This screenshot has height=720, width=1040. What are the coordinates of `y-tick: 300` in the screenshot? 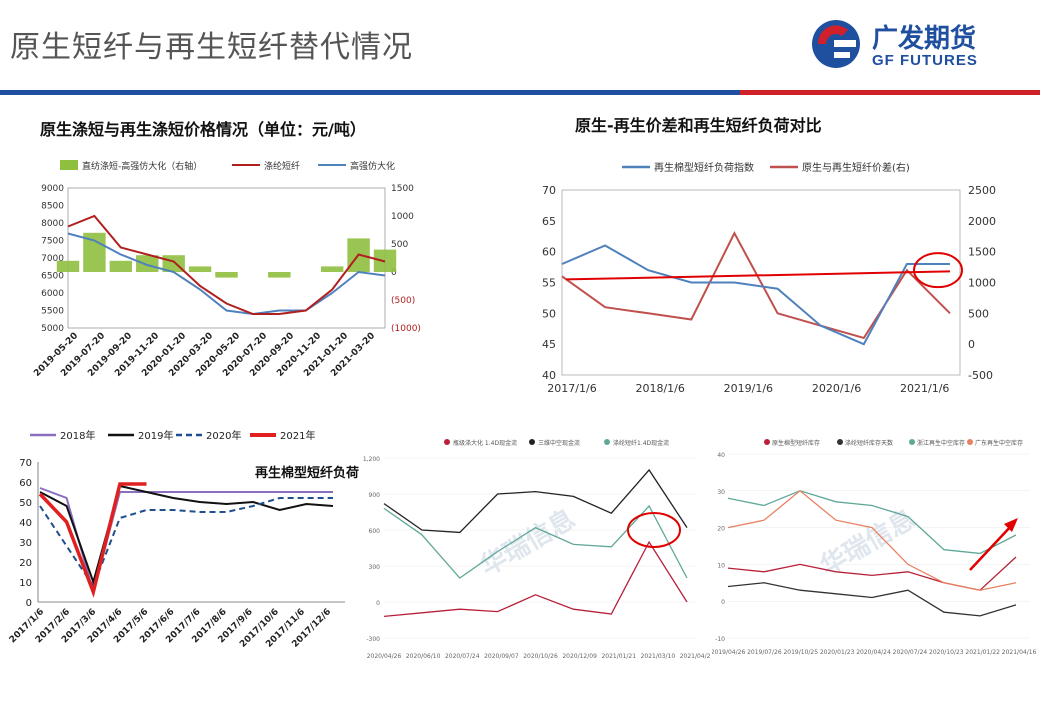 It's located at (375, 567).